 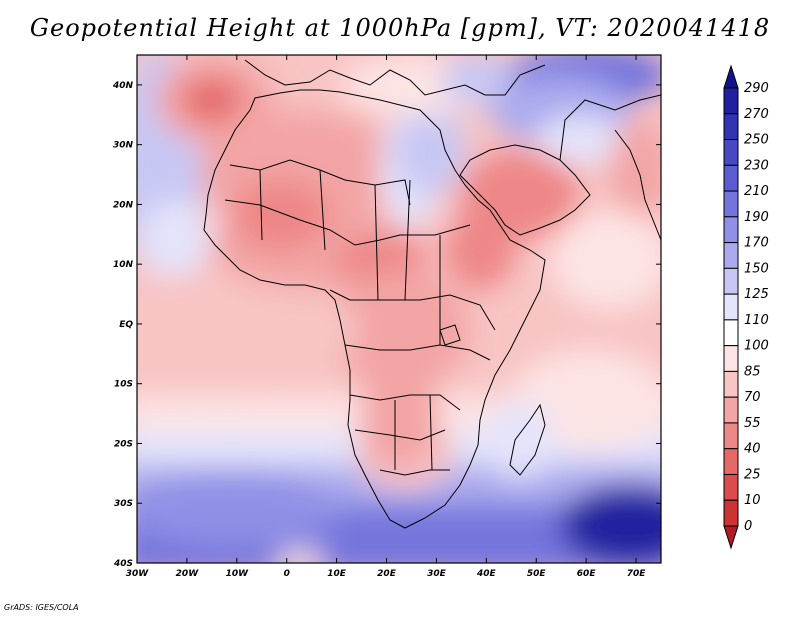 What do you see at coordinates (731, 537) in the screenshot?
I see `colorbar-bottom-triangle` at bounding box center [731, 537].